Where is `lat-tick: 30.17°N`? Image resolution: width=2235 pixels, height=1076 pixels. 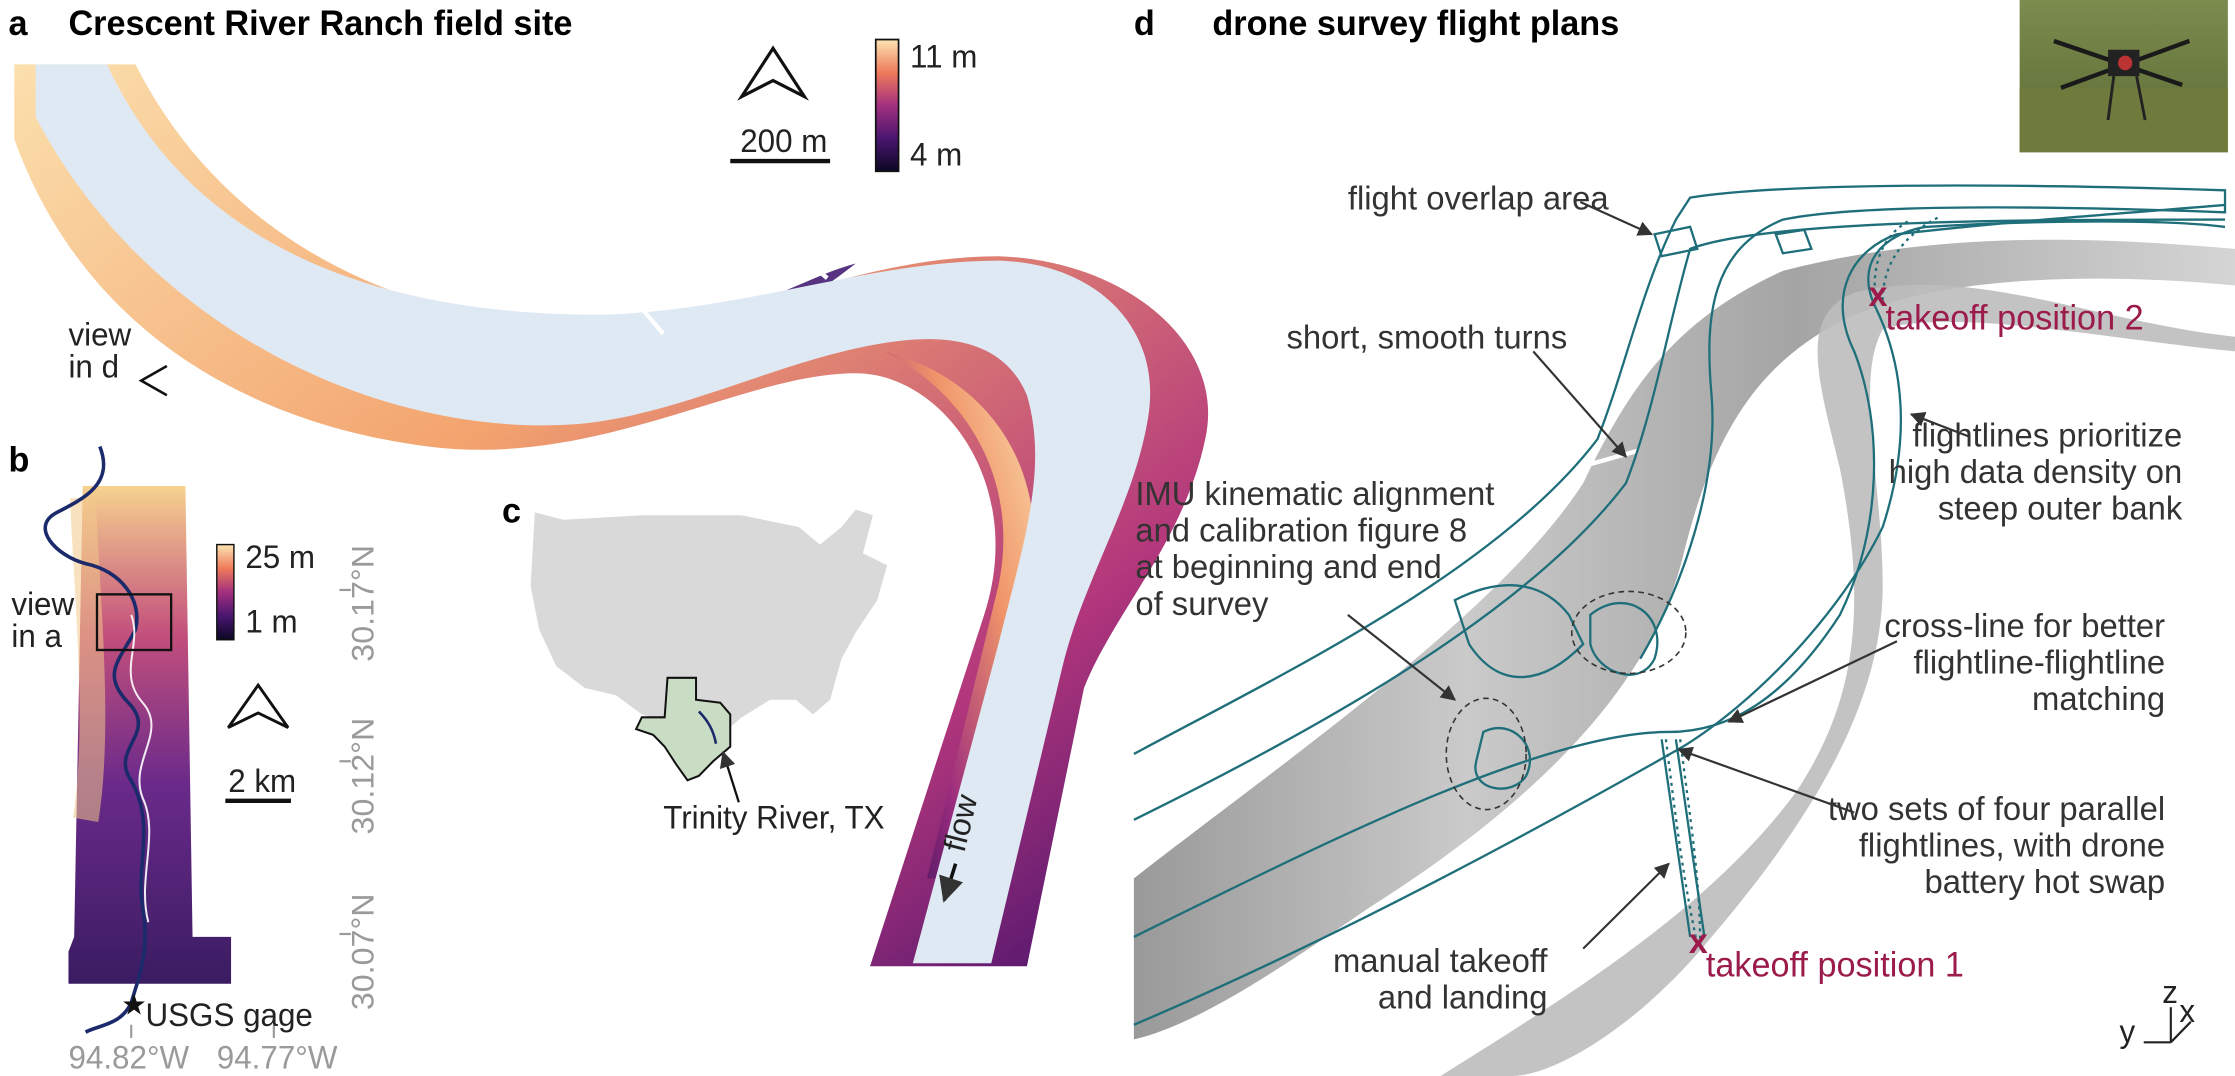
lat-tick: 30.17°N is located at coordinates (363, 603).